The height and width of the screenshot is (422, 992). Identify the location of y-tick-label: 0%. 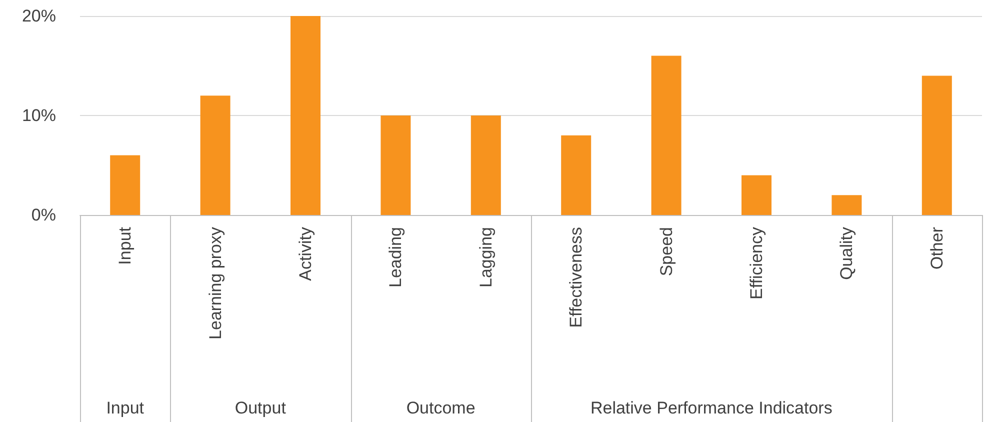
(43, 215).